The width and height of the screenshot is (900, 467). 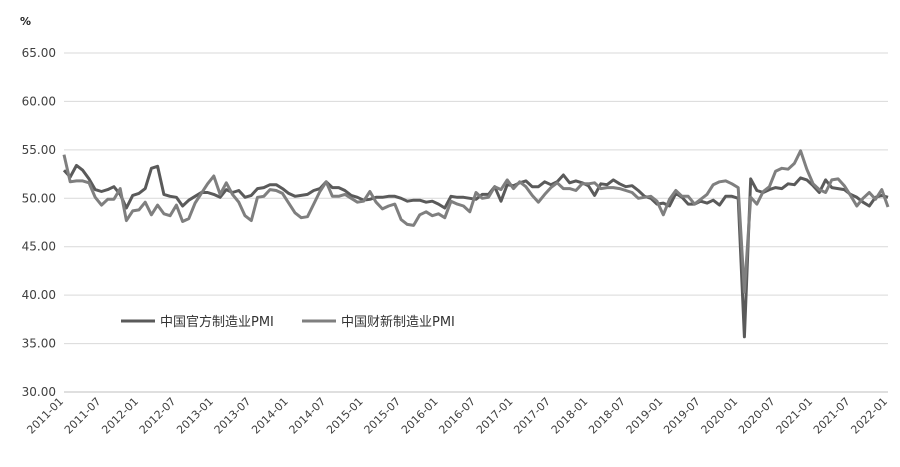 What do you see at coordinates (217, 322) in the screenshot?
I see `legend-label-official: 中国官方制造业PMI` at bounding box center [217, 322].